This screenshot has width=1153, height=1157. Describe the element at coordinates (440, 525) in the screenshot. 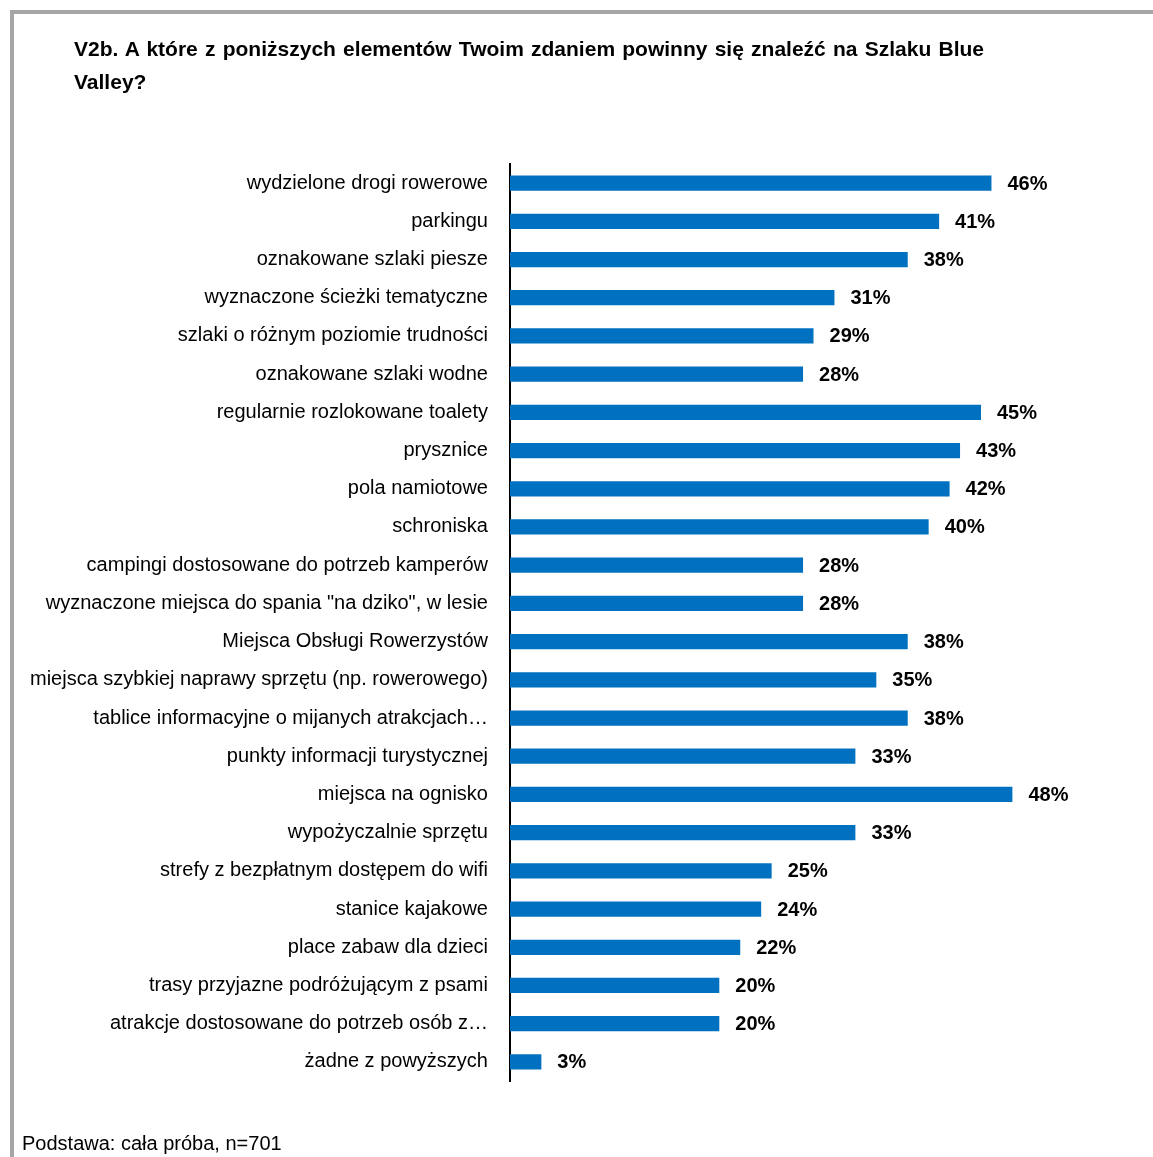

I see `y-tick-label: schroniska` at that location.